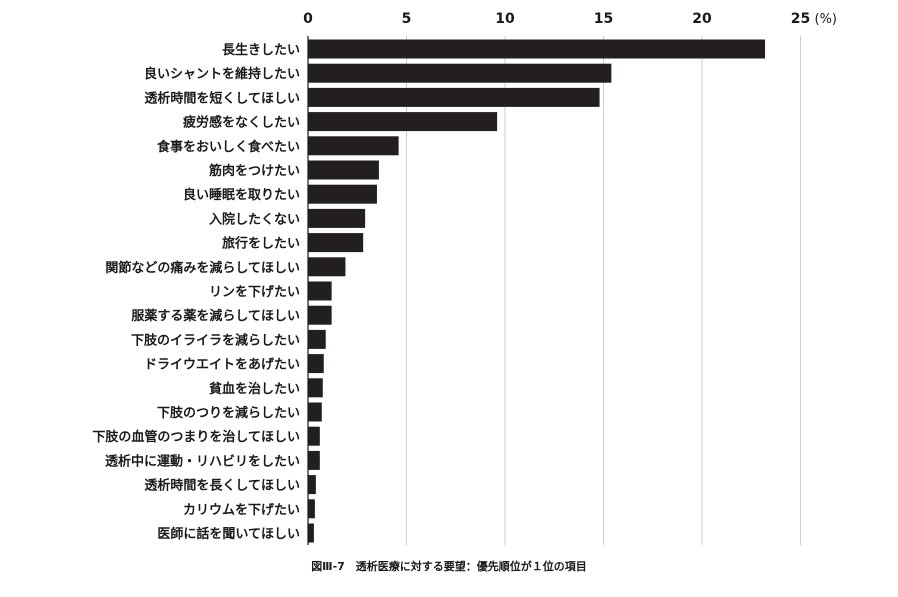  What do you see at coordinates (228, 413) in the screenshot?
I see `category-label: 下肢のつりを減らしたい` at bounding box center [228, 413].